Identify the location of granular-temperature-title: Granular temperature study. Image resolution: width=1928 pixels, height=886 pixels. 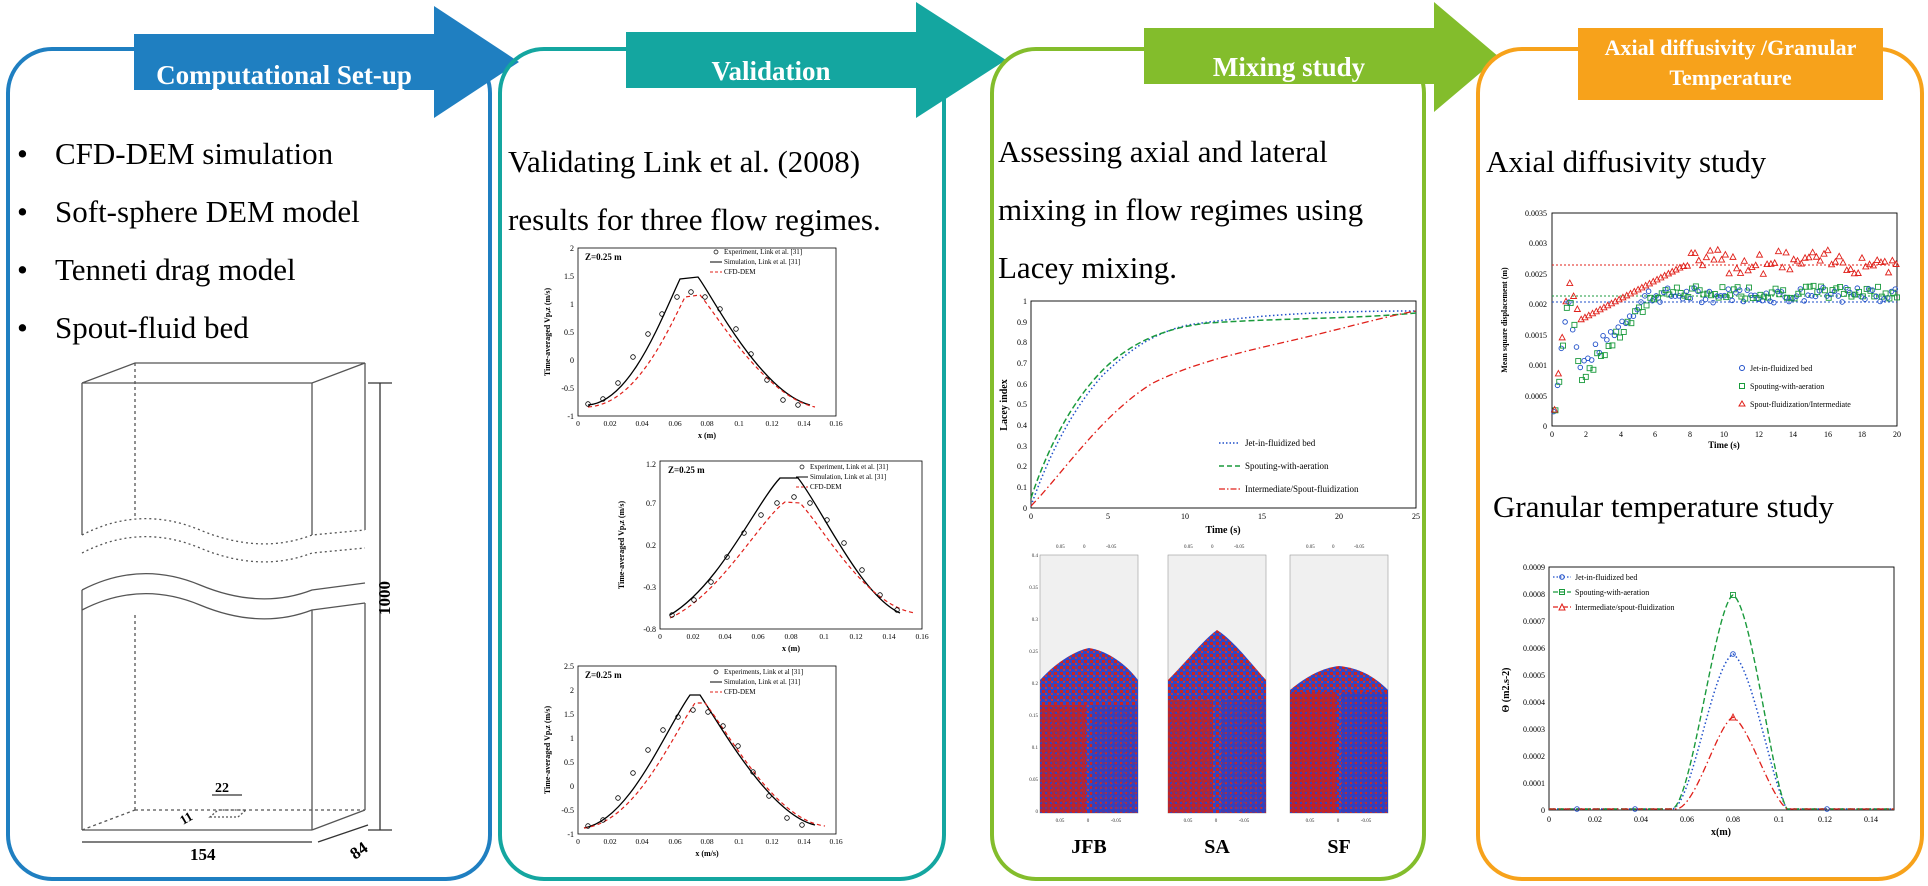
(1663, 506).